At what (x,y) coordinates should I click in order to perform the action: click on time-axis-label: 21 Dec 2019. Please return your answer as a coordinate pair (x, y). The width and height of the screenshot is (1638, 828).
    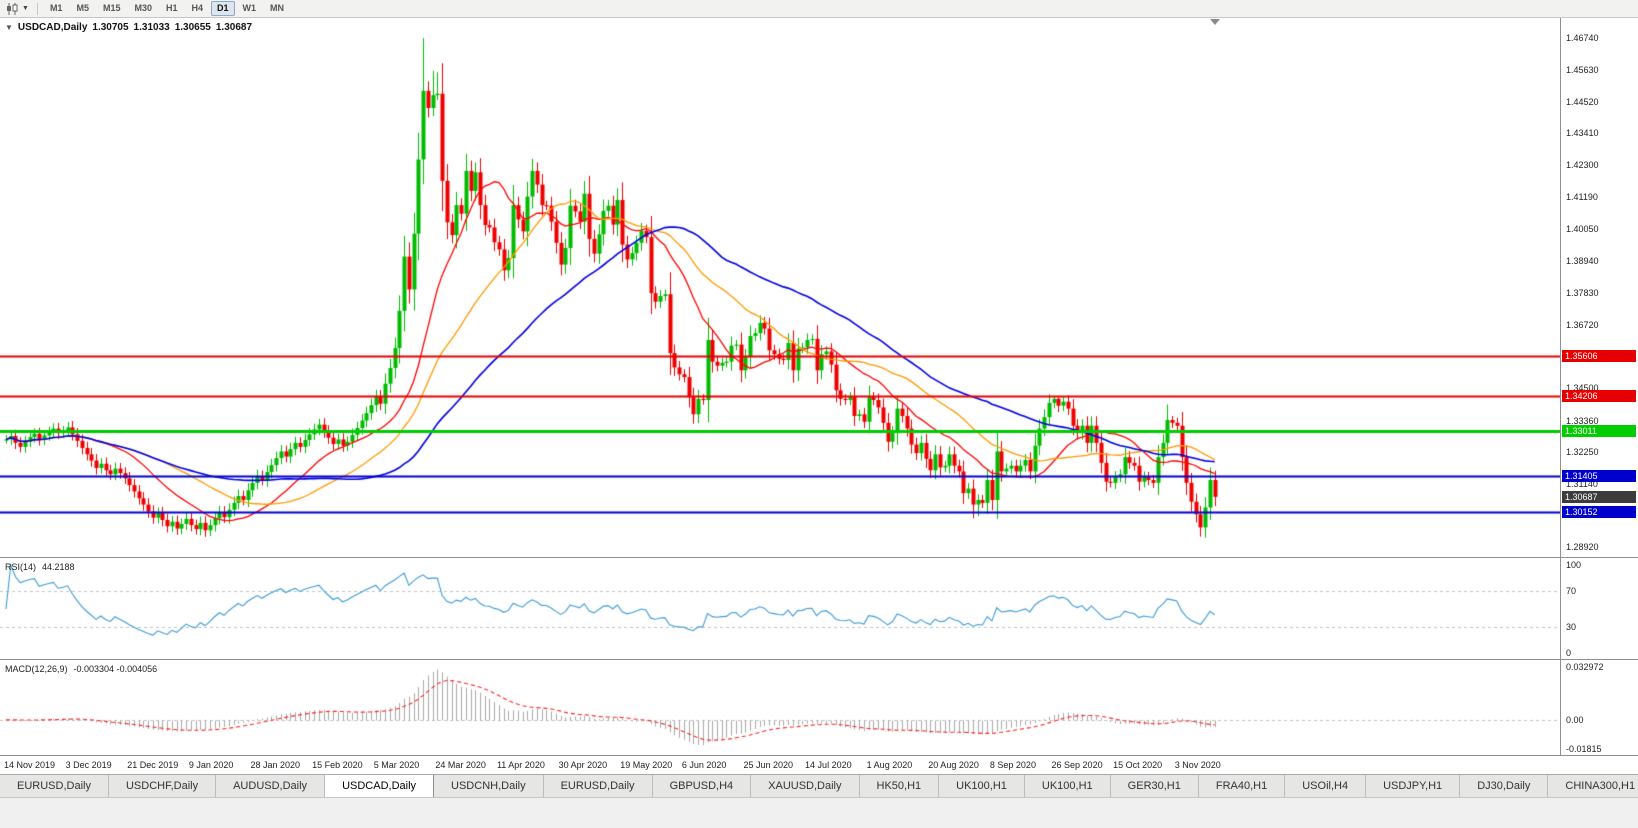
    Looking at the image, I should click on (153, 765).